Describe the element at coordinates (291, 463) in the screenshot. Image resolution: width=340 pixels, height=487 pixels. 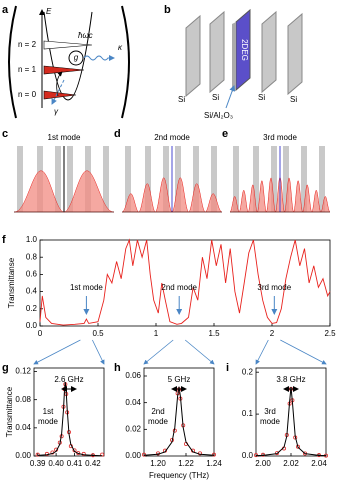
I see `x-tick-label: 2.02` at that location.